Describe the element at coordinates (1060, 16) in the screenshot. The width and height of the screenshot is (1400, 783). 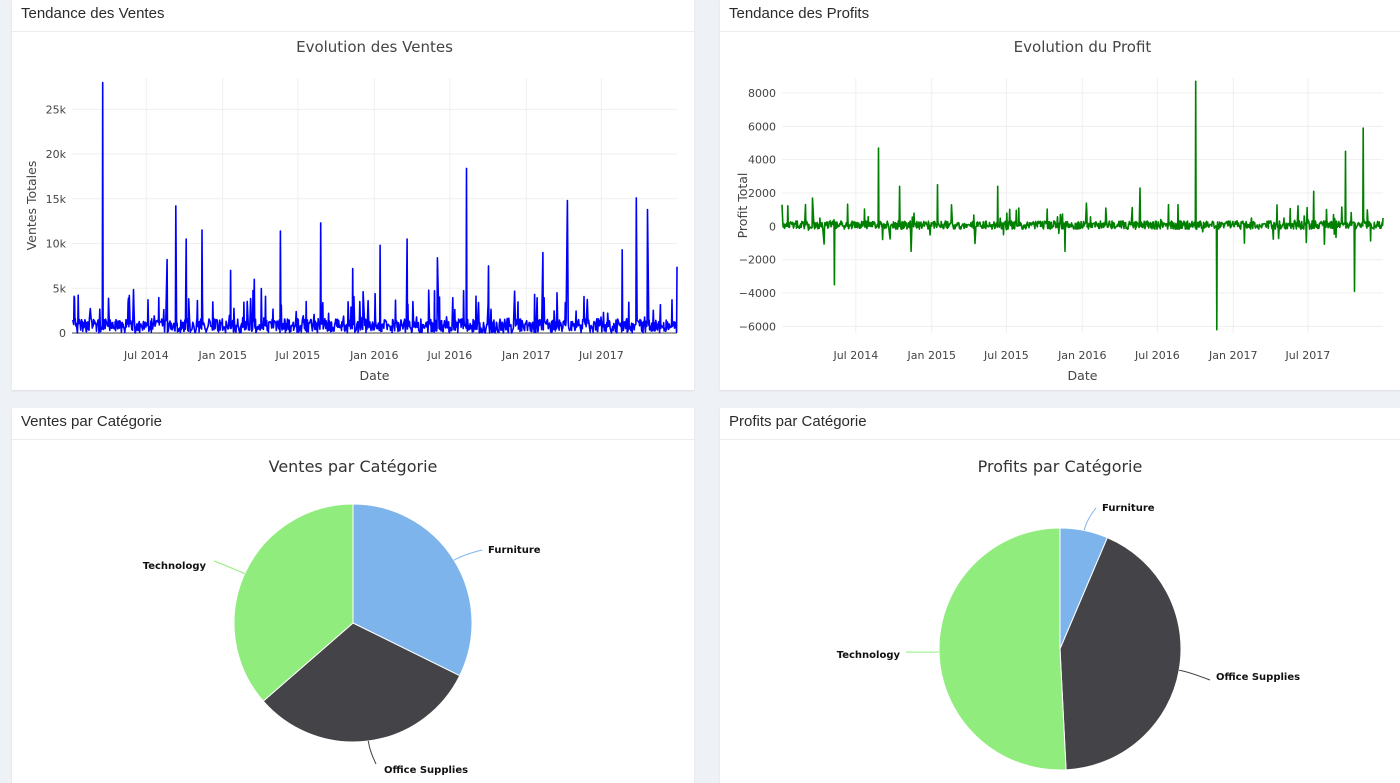
I see `panel-title: Tendance des Profits` at that location.